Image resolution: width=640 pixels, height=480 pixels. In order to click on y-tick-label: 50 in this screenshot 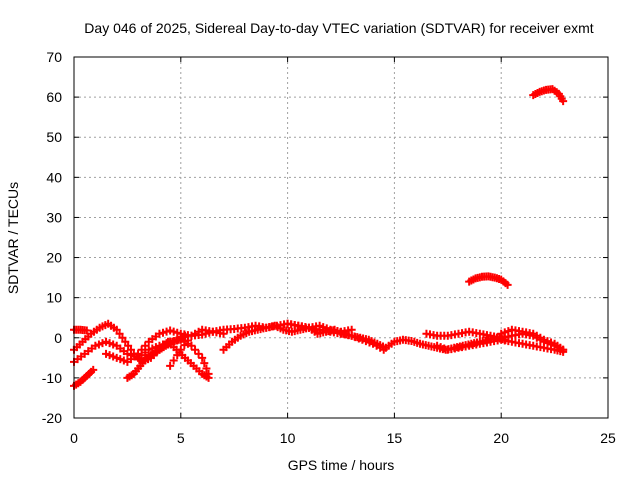, I will do `click(54, 137)`.